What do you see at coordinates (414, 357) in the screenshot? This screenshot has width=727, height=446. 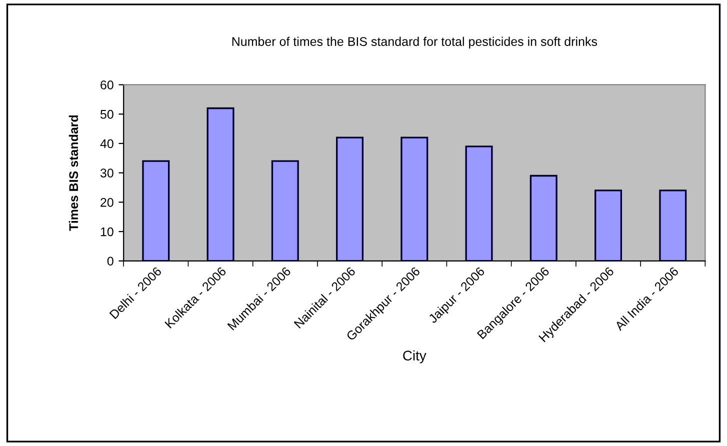 I see `x-axis-title: City` at bounding box center [414, 357].